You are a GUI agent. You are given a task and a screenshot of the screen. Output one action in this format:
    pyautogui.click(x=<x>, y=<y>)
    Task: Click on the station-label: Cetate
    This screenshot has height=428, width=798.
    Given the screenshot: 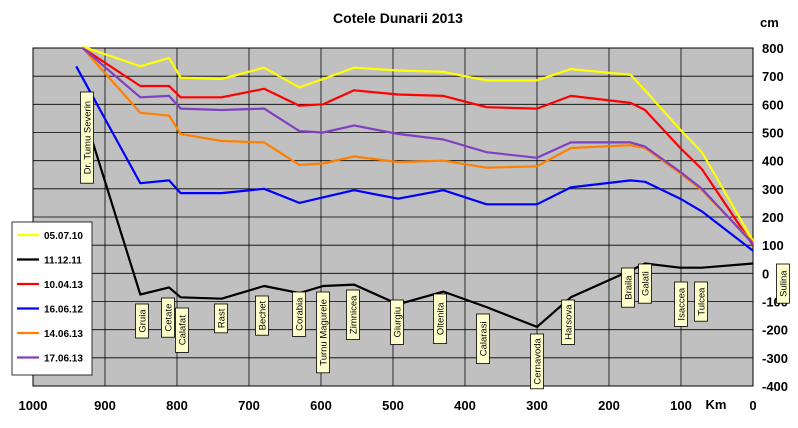 What is the action you would take?
    pyautogui.click(x=169, y=318)
    